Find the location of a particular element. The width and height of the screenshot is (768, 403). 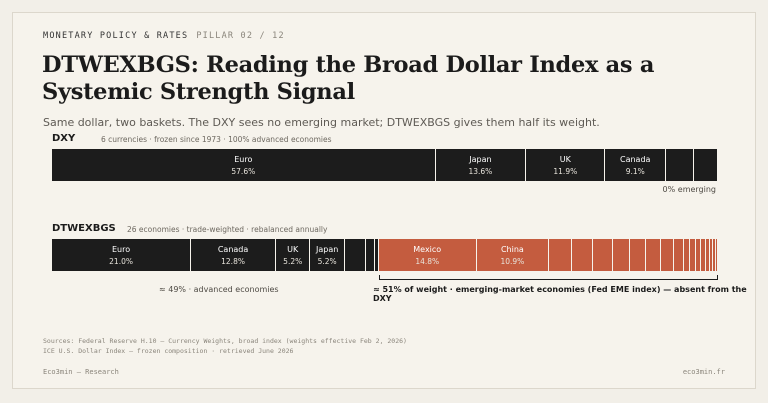

segment-value: 57.6% is located at coordinates (243, 171).